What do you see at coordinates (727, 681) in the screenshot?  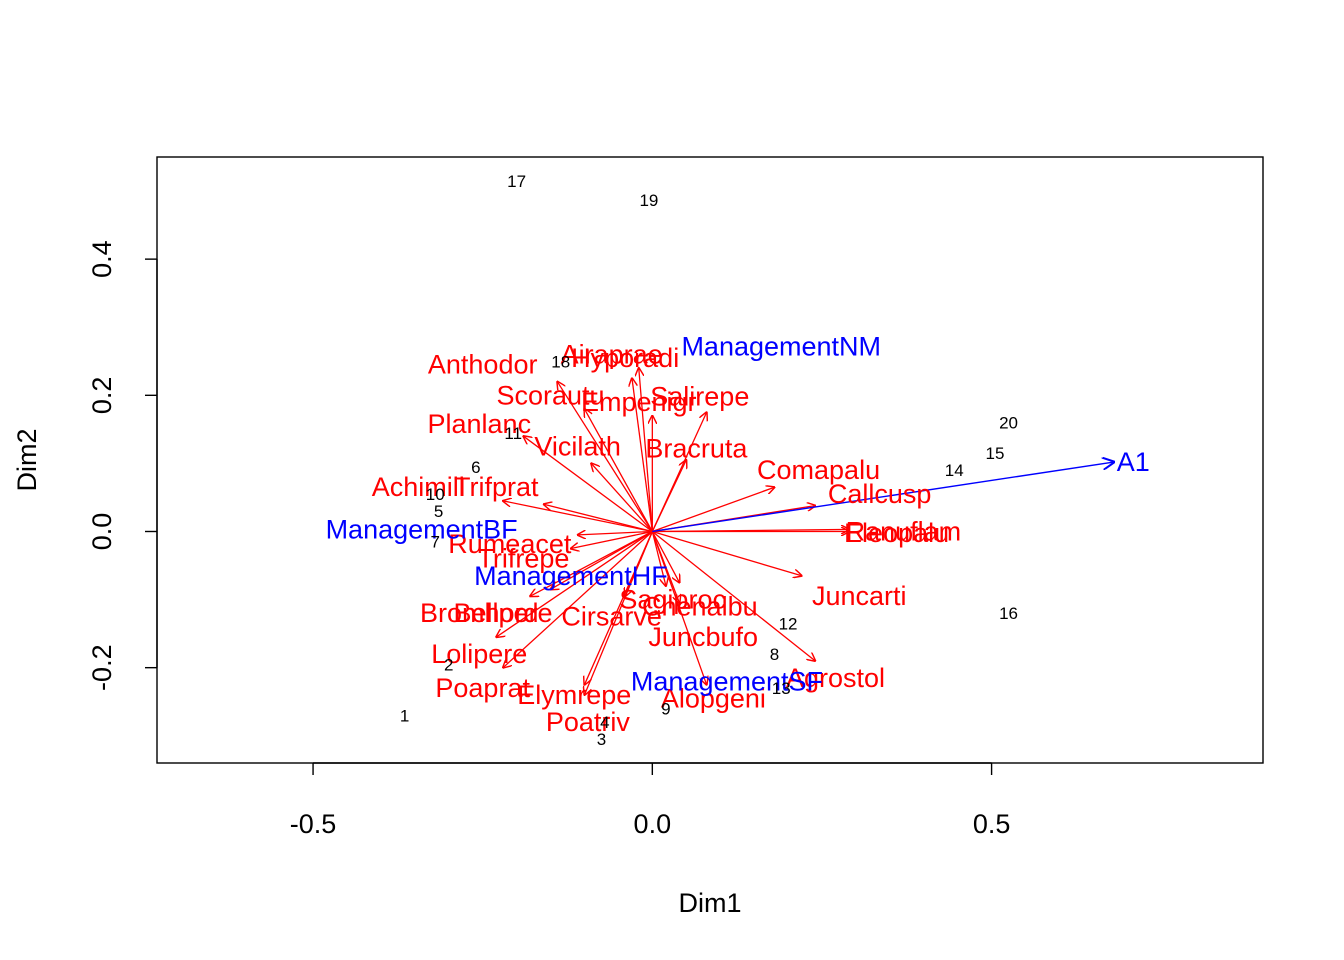 I see `environment-label: ManagementSF` at bounding box center [727, 681].